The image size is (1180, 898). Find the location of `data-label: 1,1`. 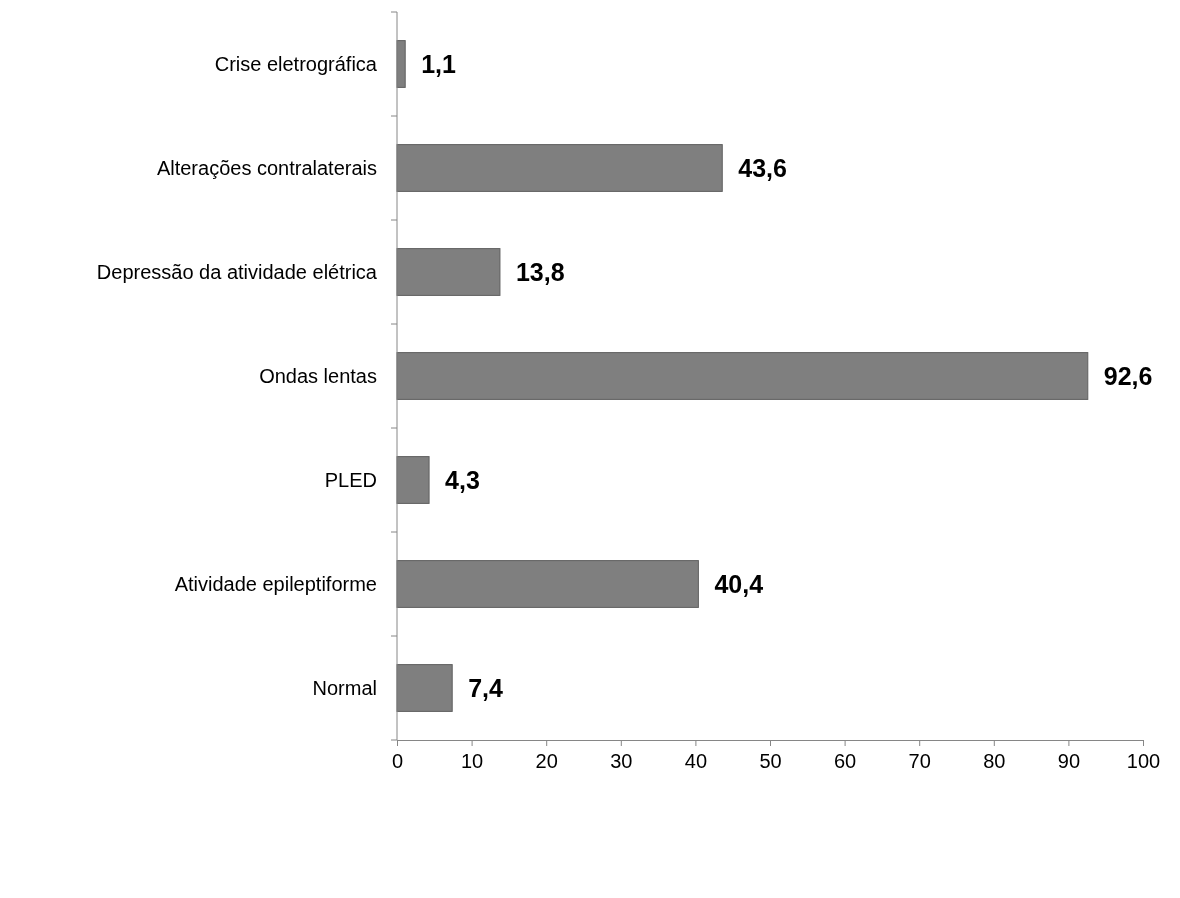

data-label: 1,1 is located at coordinates (439, 63).